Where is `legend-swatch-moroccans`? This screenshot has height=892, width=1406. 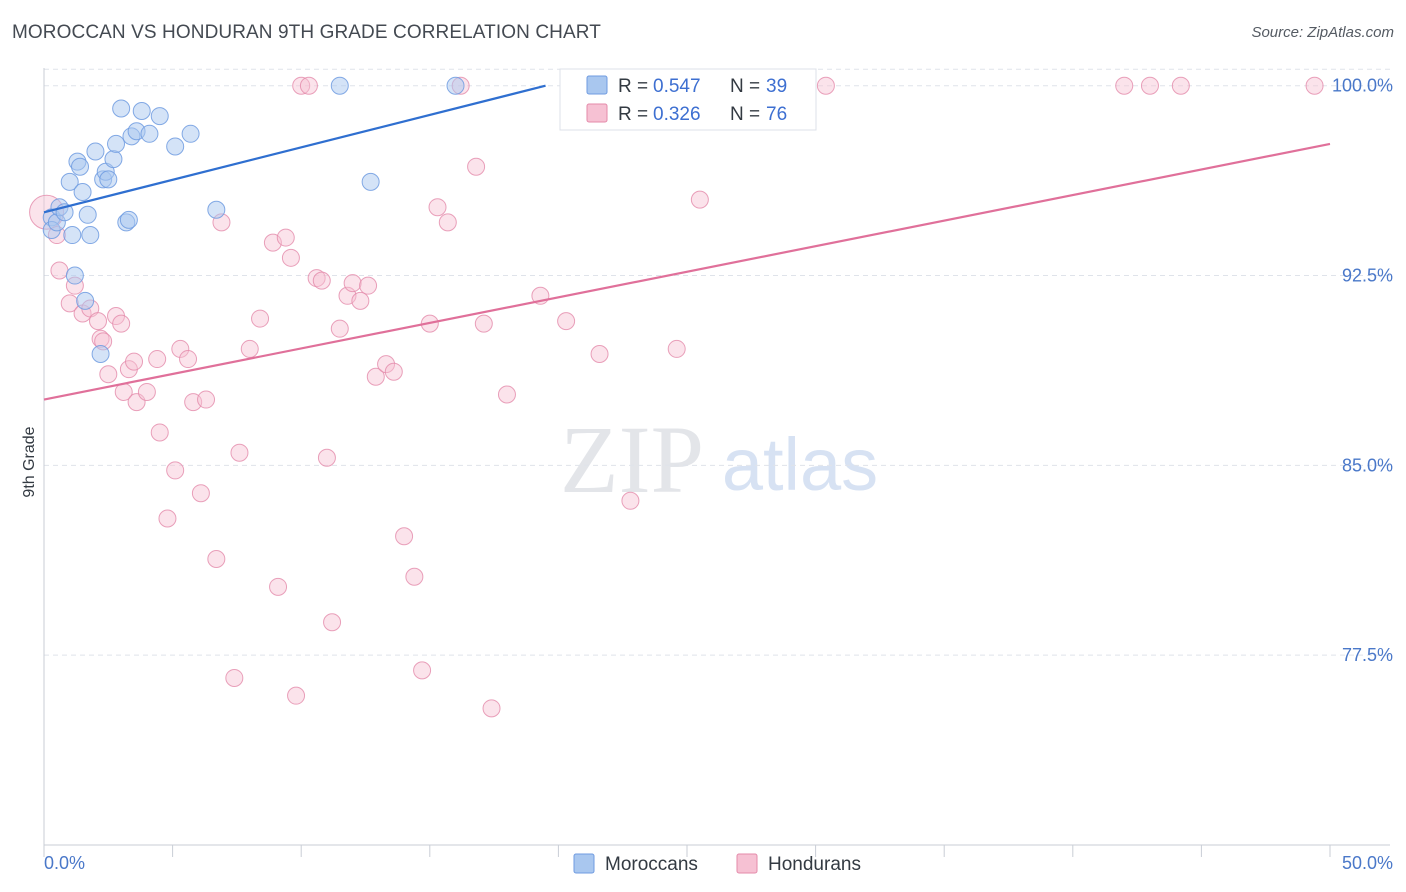
legend-swatch-moroccans is located at coordinates (597, 85).